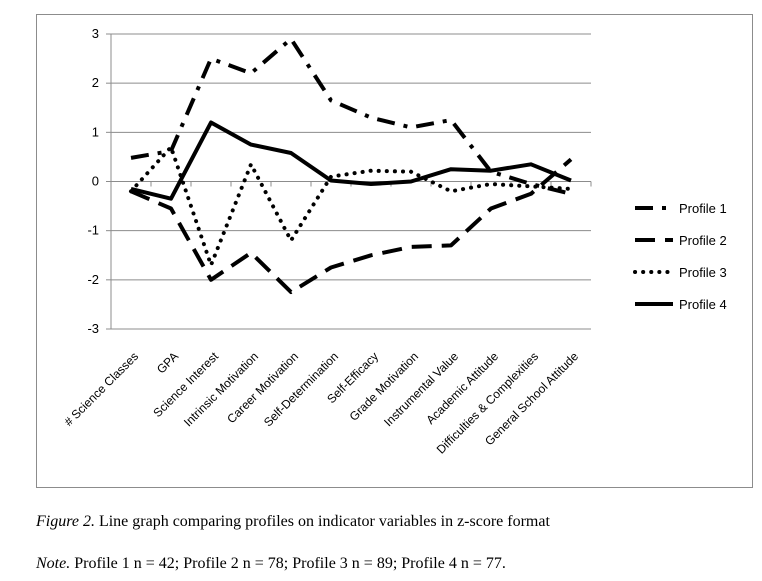  What do you see at coordinates (221, 389) in the screenshot?
I see `x-tick-label: Intrinsic Motivation` at bounding box center [221, 389].